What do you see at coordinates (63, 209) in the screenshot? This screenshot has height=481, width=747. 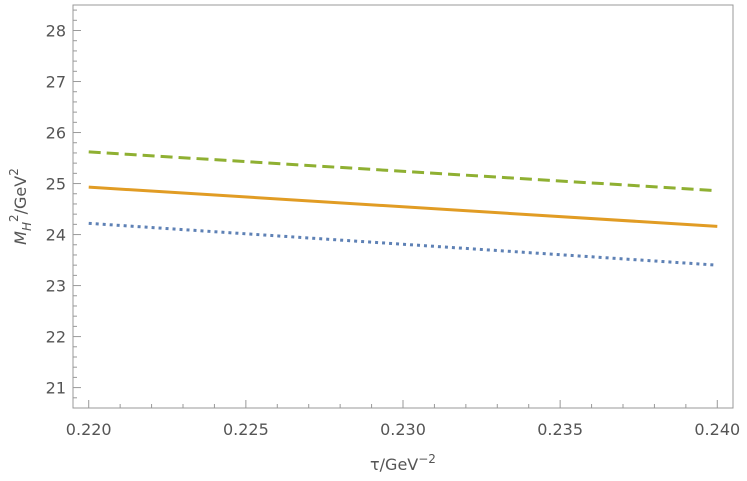 I see `y-axis: 21 22 23 24 25 26 27 28` at bounding box center [63, 209].